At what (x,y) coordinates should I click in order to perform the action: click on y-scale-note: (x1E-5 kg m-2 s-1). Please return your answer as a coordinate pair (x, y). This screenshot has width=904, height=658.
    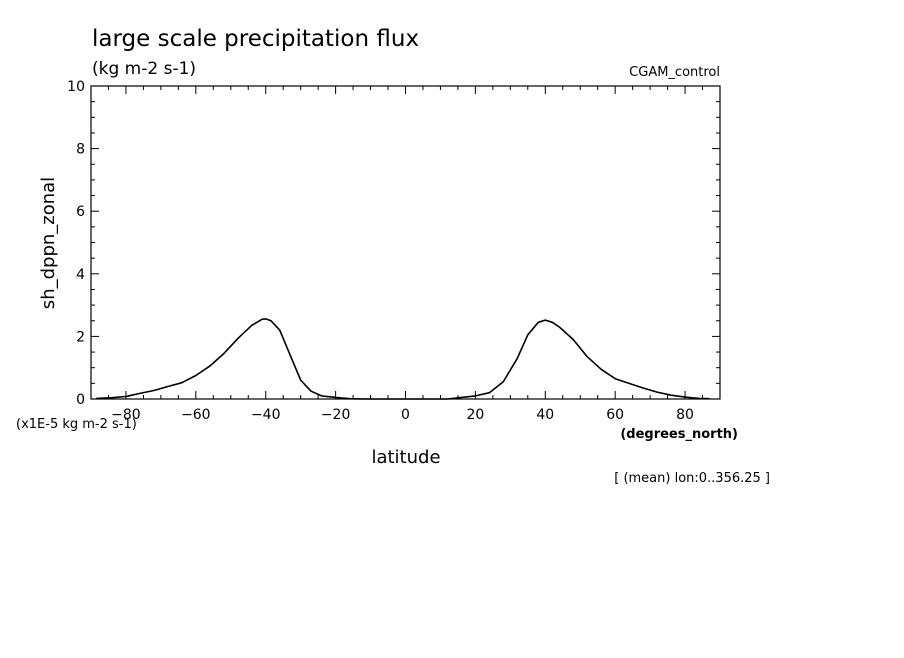
    Looking at the image, I should click on (76, 424).